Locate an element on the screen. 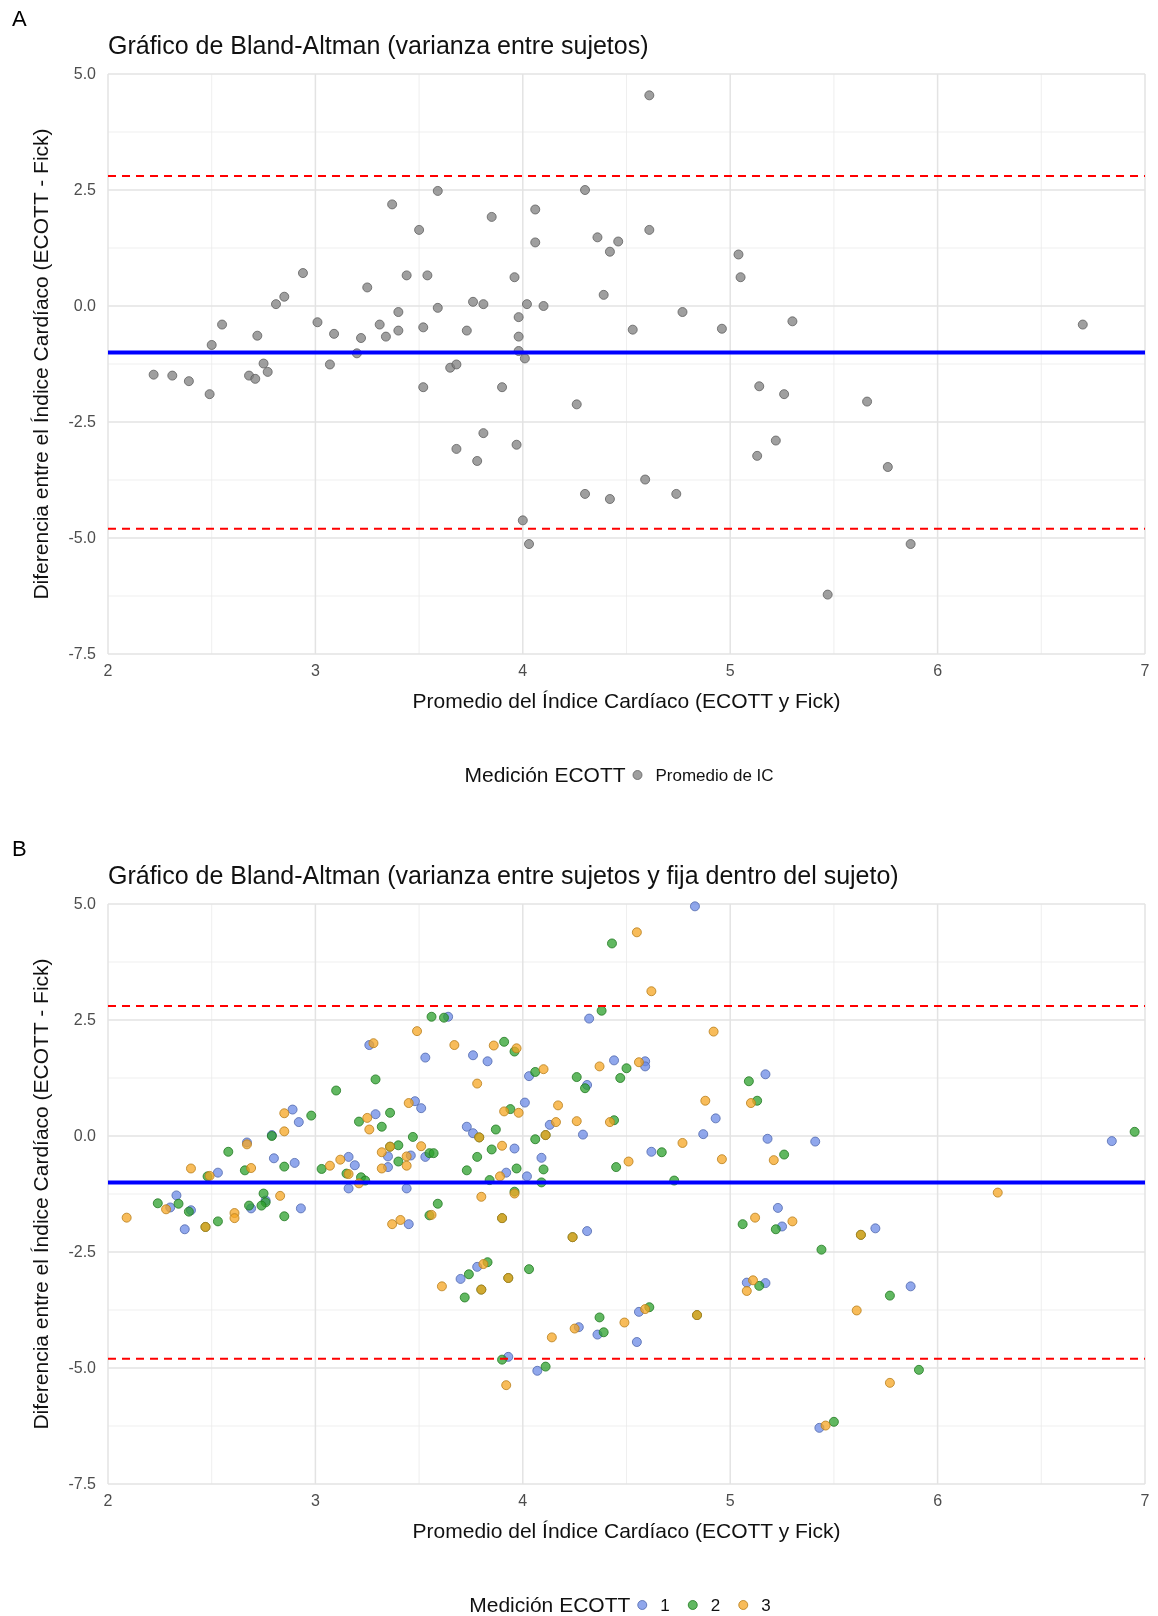 This screenshot has height=1616, width=1158. chart-title: Gráfico de Bland-Altman (varianza entre sujetos y fija dentro del sujeto) is located at coordinates (503, 875).